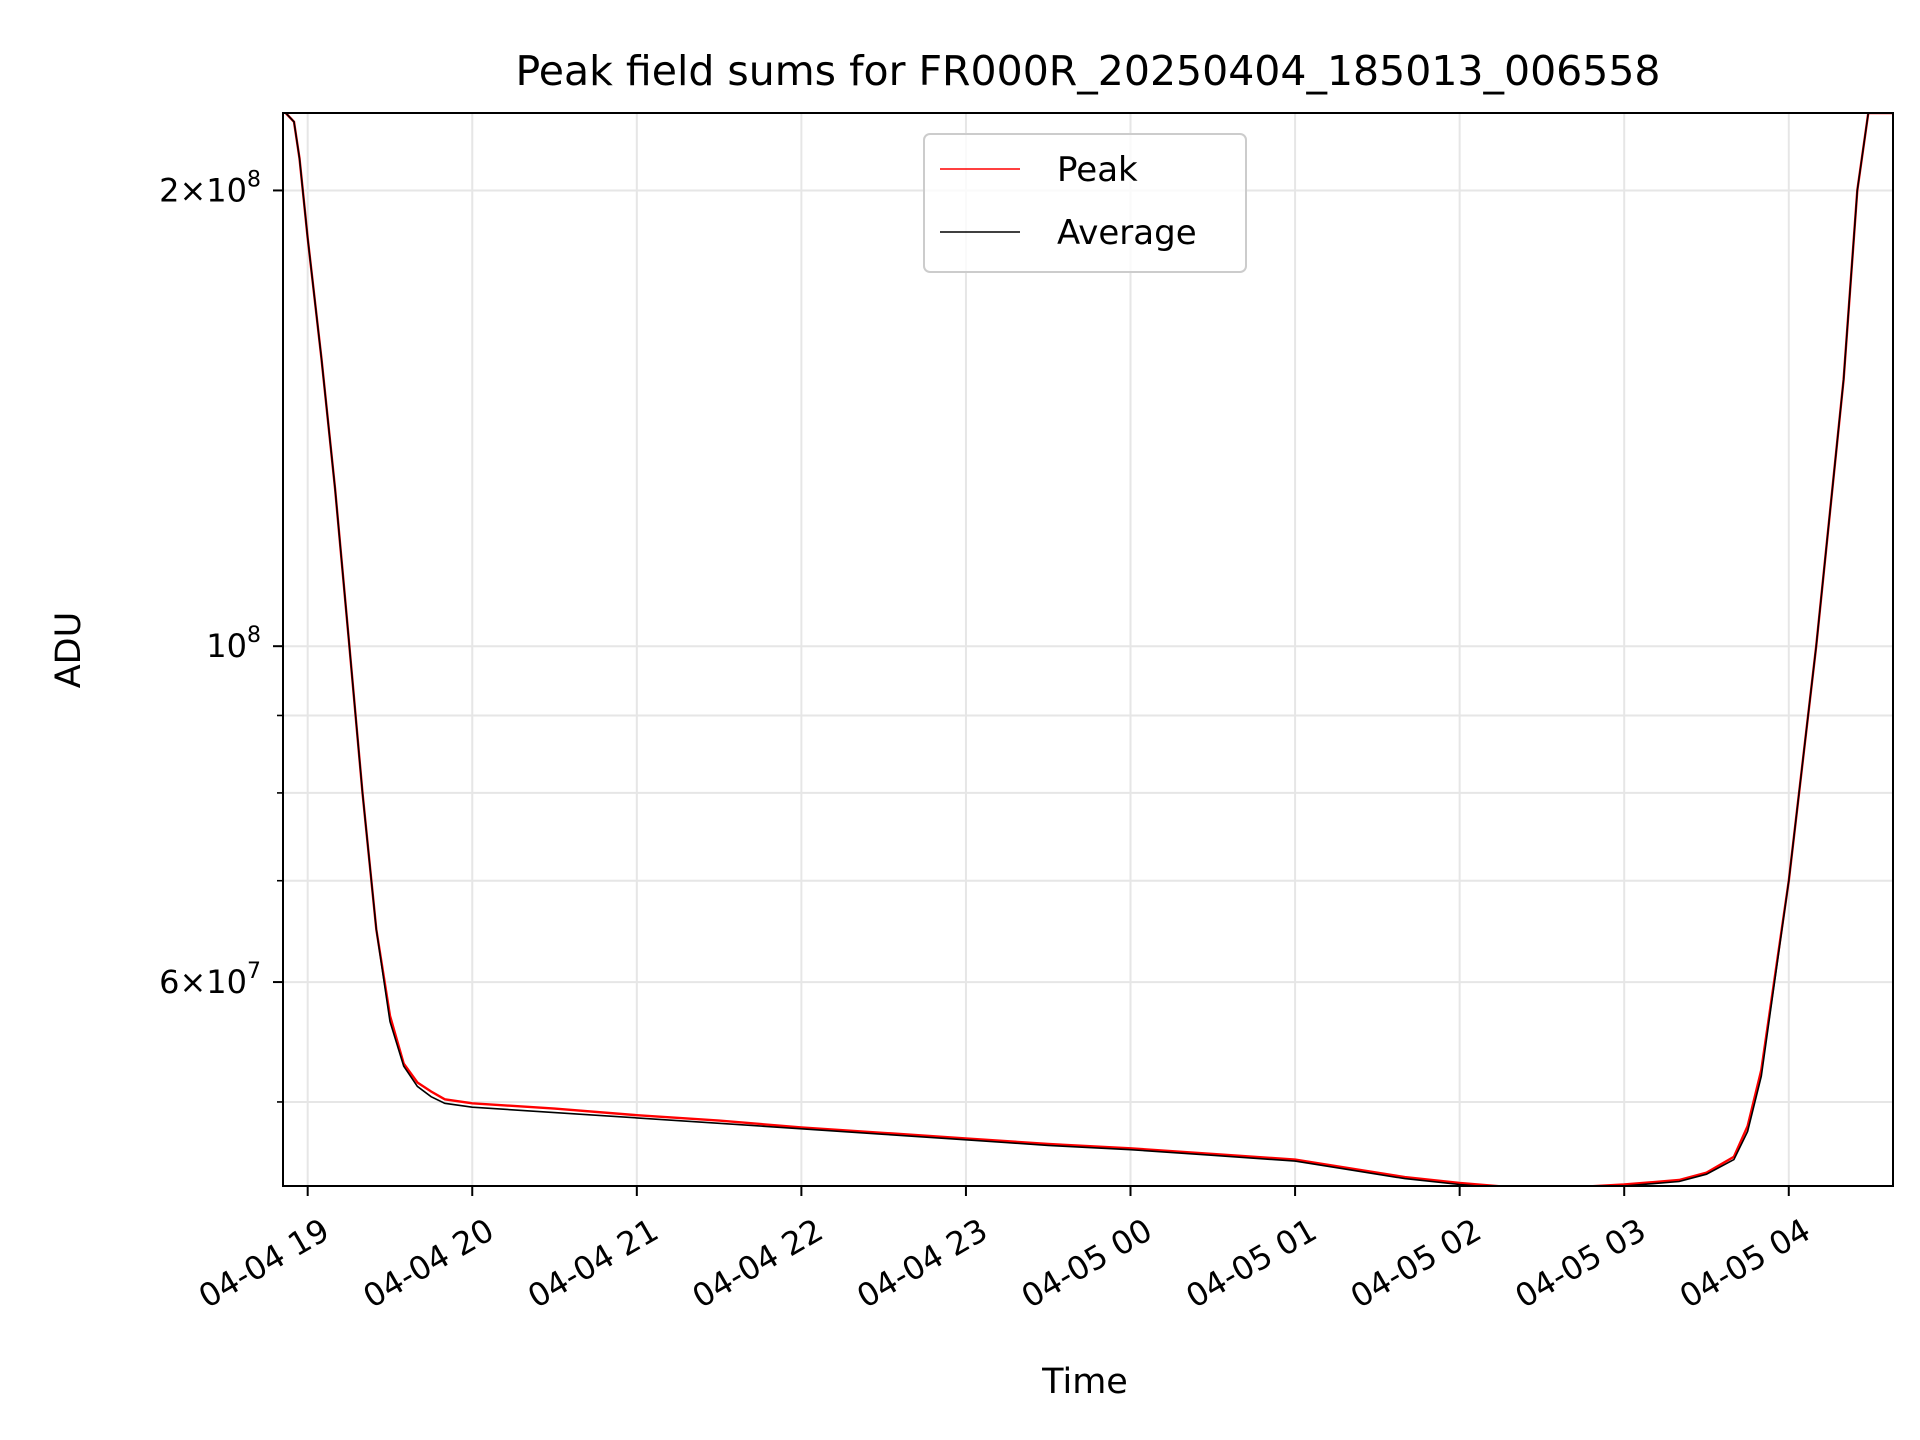 This screenshot has width=1920, height=1440. Describe the element at coordinates (69, 650) in the screenshot. I see `y-axis-label: ADU` at that location.